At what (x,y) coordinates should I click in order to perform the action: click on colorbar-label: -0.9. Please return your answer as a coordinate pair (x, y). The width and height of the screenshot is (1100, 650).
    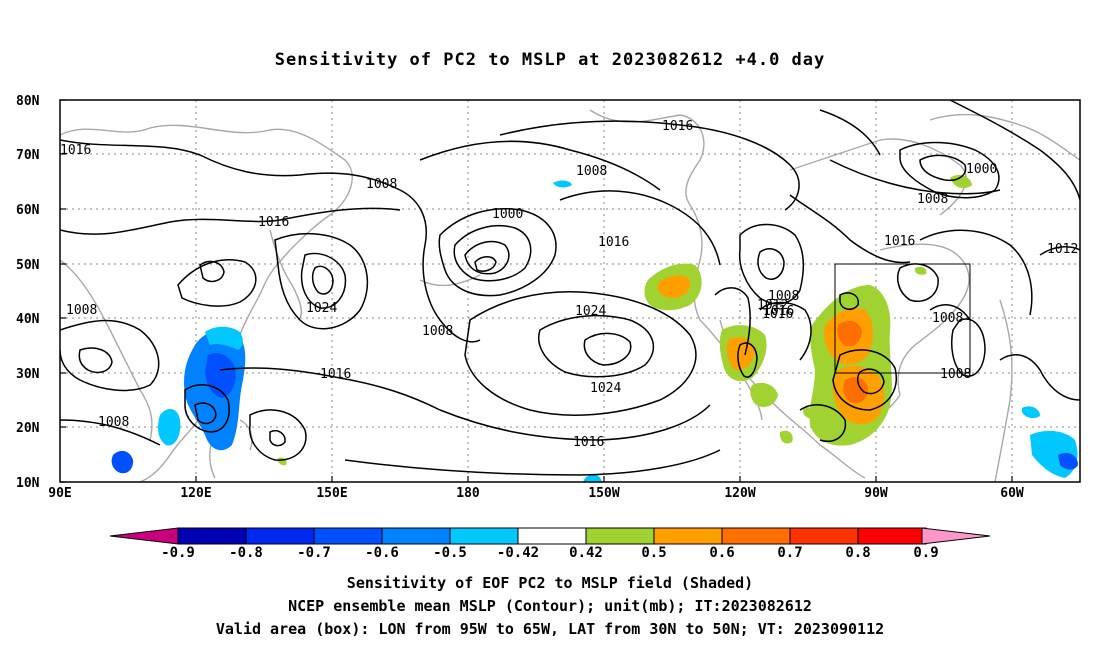
    Looking at the image, I should click on (178, 553).